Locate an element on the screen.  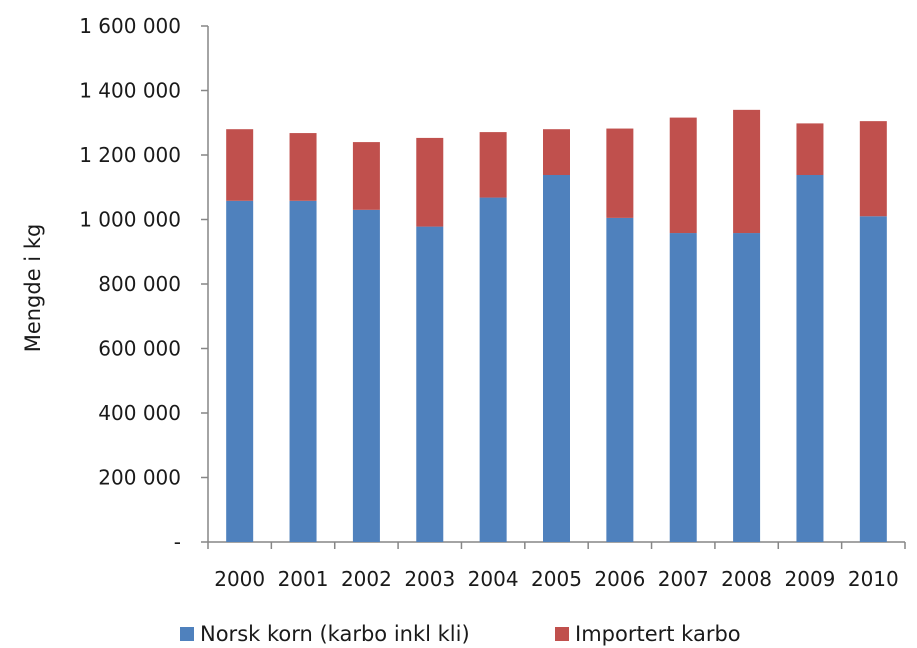
x-tick-label: 2007 is located at coordinates (683, 579).